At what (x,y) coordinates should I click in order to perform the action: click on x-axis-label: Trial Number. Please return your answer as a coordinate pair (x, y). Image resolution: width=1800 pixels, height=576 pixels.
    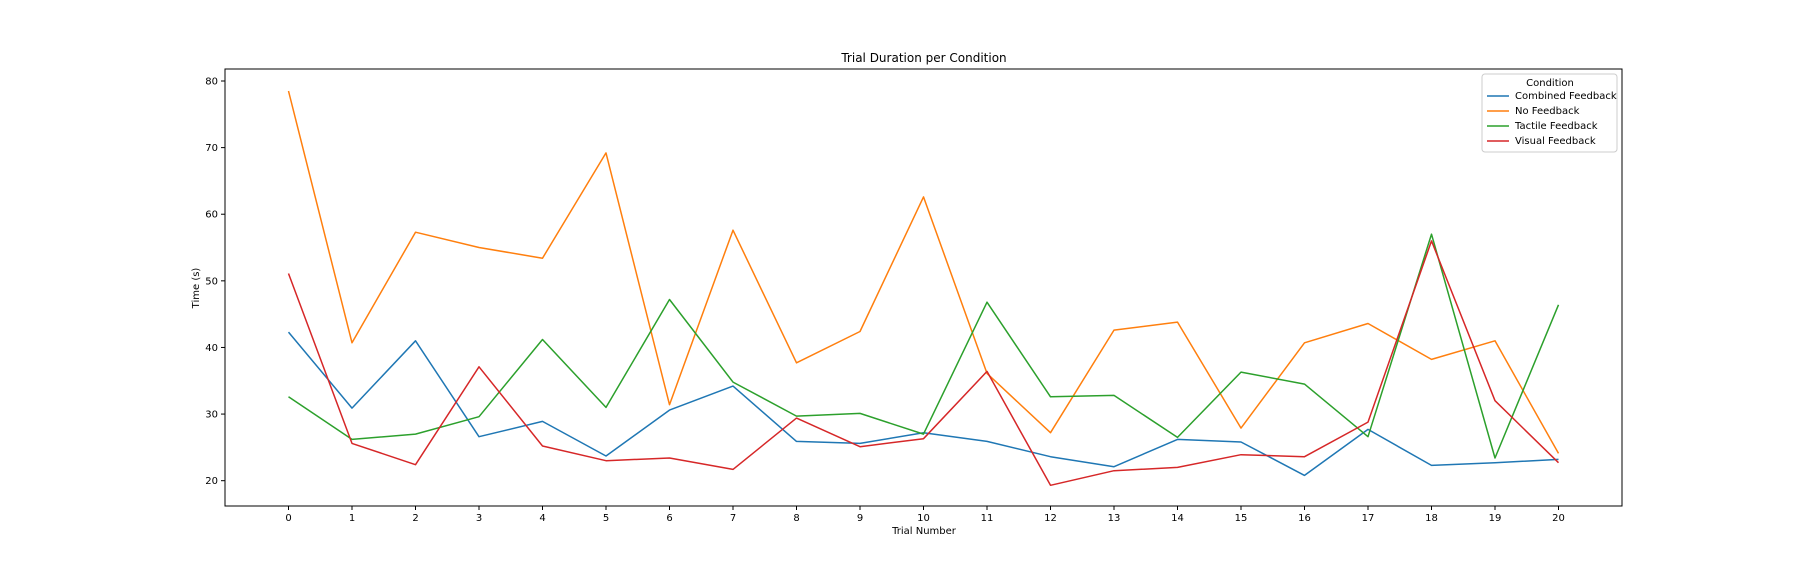
    Looking at the image, I should click on (924, 531).